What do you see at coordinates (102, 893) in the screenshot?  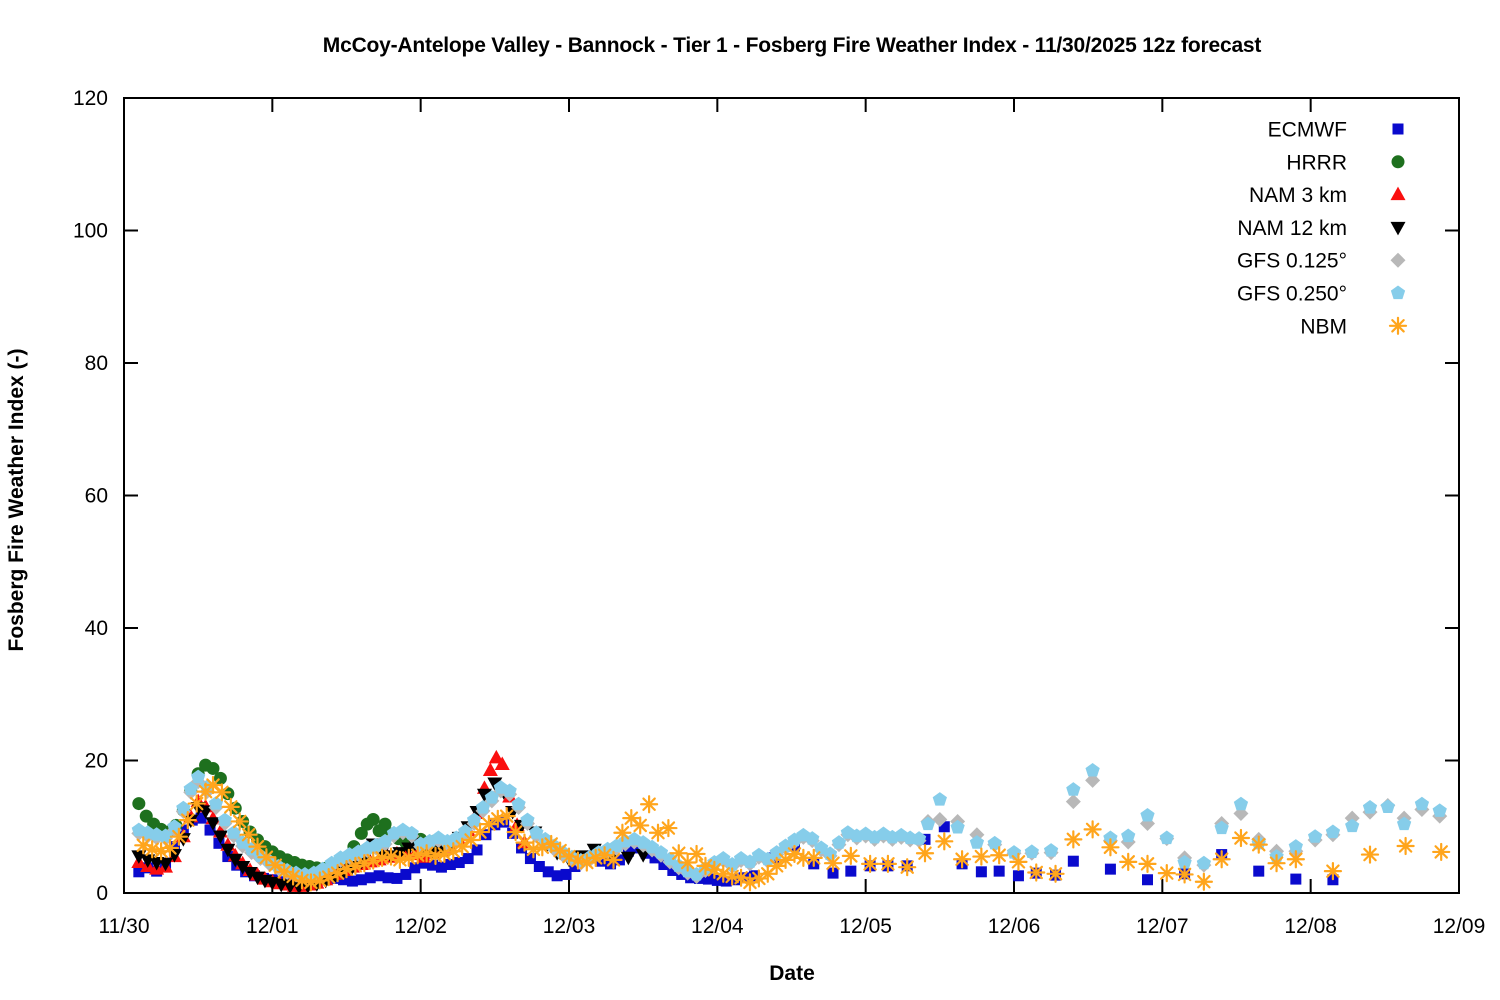 I see `y-tick-label: 0` at bounding box center [102, 893].